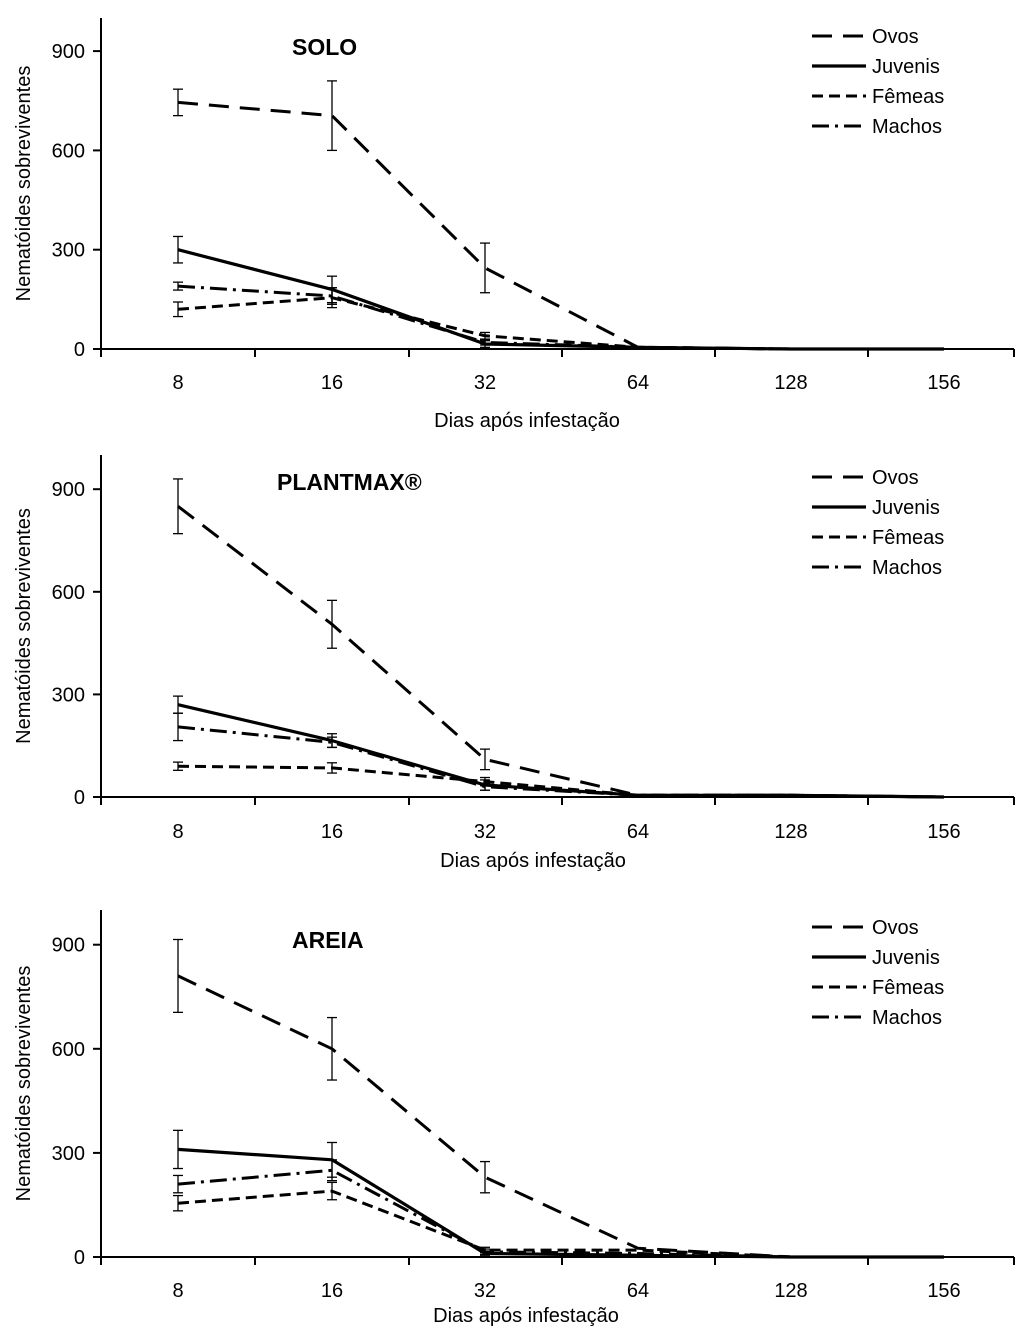 This screenshot has height=1328, width=1016. What do you see at coordinates (349, 482) in the screenshot?
I see `chart-title: PLANTMAX®` at bounding box center [349, 482].